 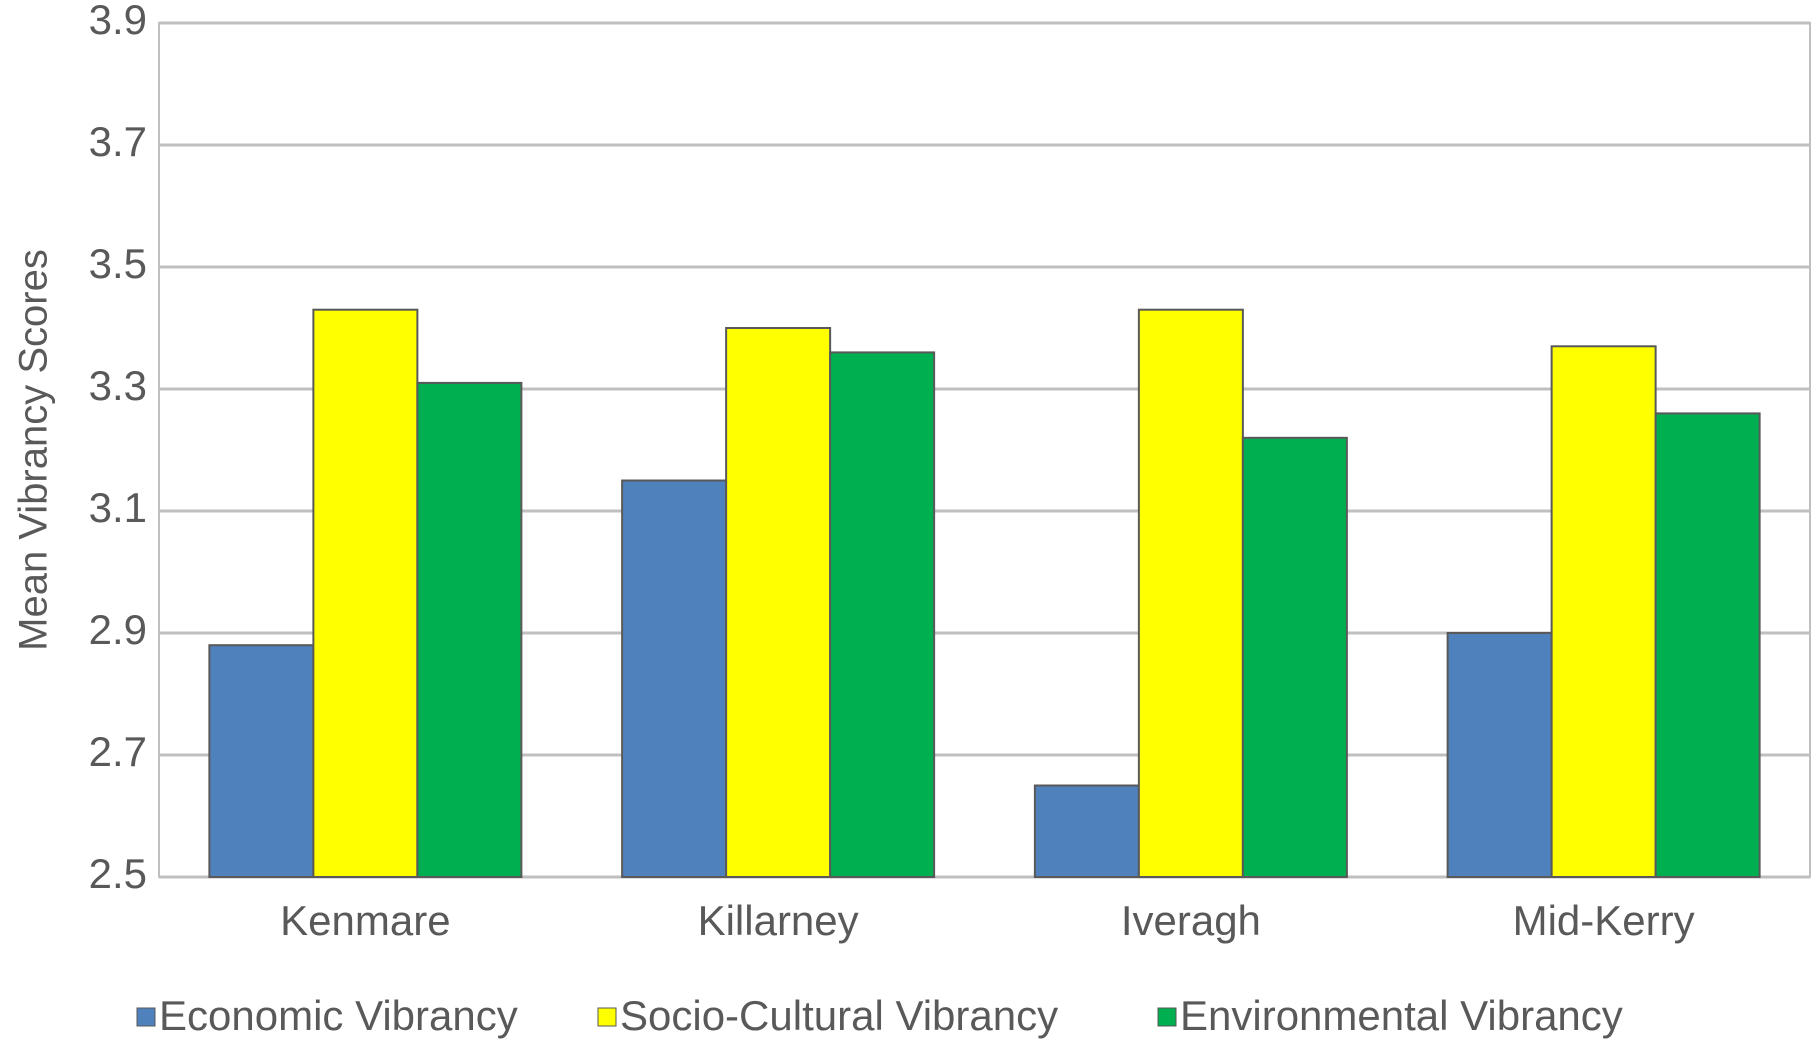 What do you see at coordinates (118, 141) in the screenshot?
I see `y-tick-label: 3.7` at bounding box center [118, 141].